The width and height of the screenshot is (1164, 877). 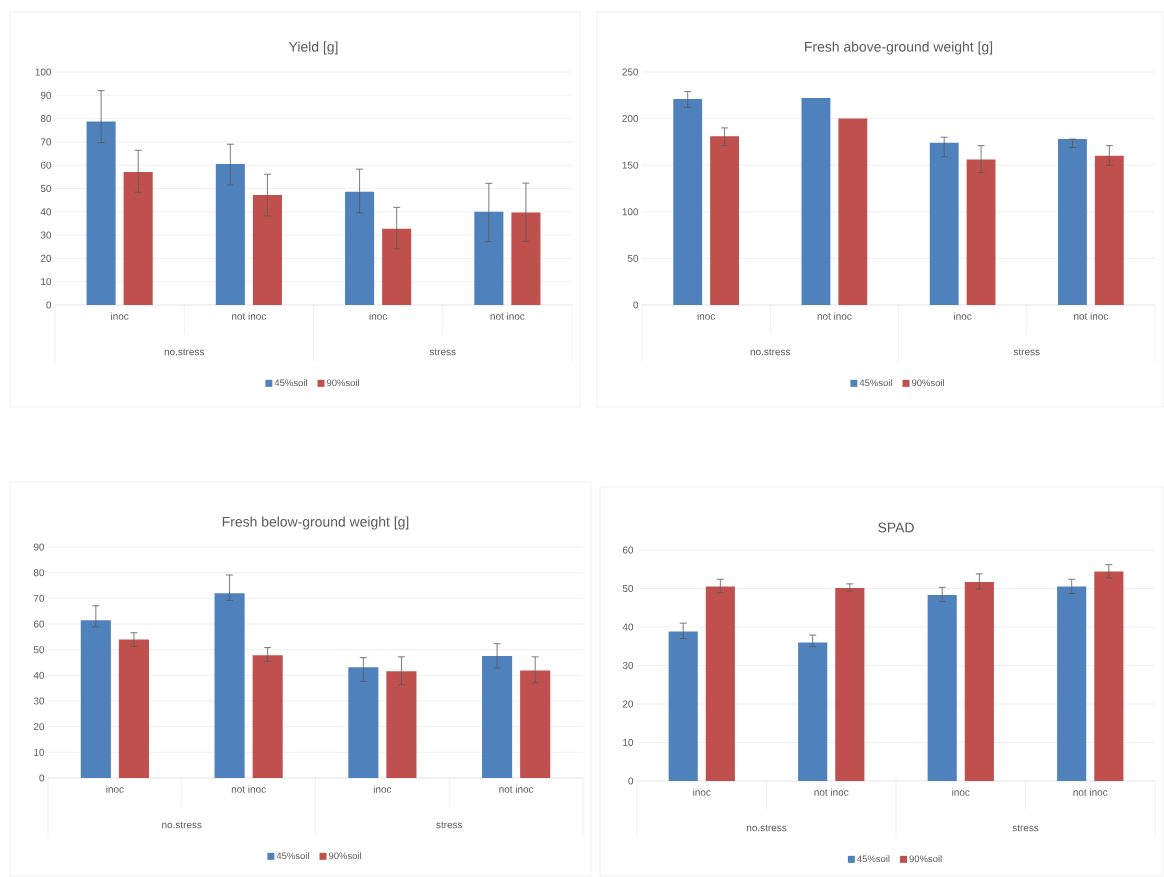 I want to click on y-tick-label: 250, so click(x=630, y=72).